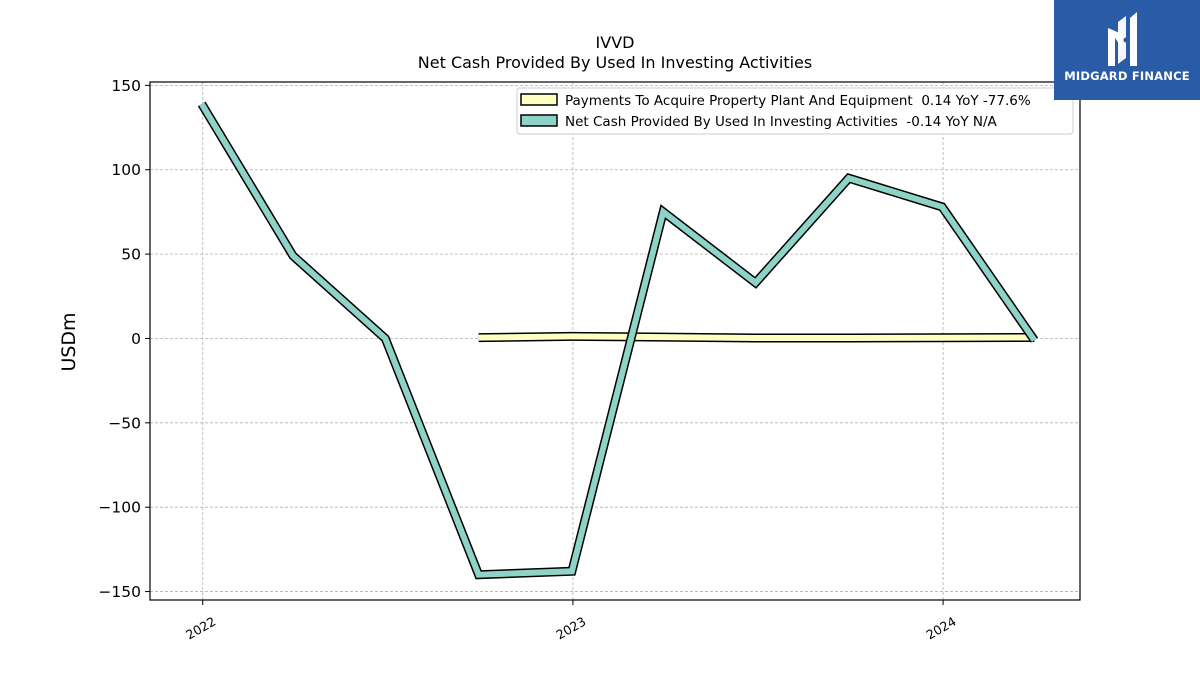 Image resolution: width=1200 pixels, height=675 pixels. Describe the element at coordinates (131, 255) in the screenshot. I see `y-tick-label: 50` at that location.